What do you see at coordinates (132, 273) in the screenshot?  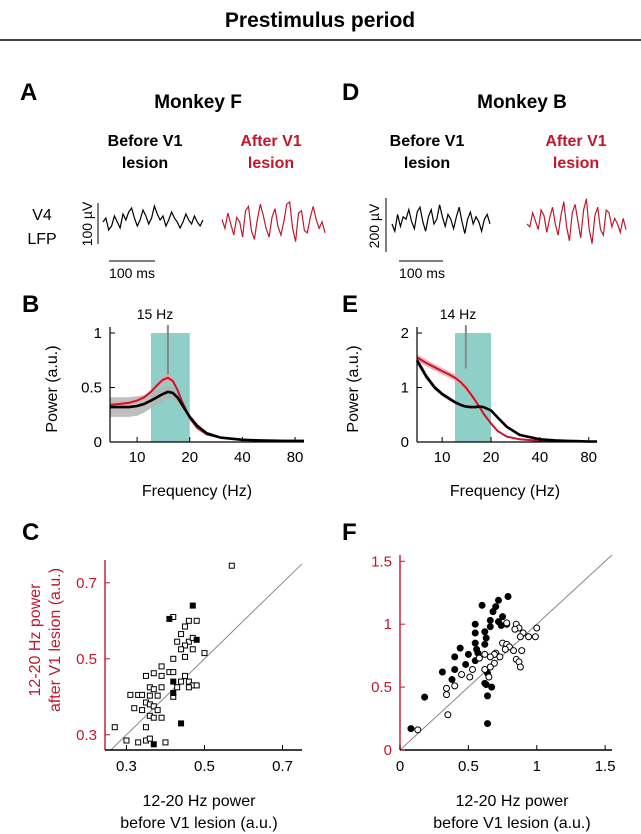 I see `a-time-scale-label: 100 ms` at bounding box center [132, 273].